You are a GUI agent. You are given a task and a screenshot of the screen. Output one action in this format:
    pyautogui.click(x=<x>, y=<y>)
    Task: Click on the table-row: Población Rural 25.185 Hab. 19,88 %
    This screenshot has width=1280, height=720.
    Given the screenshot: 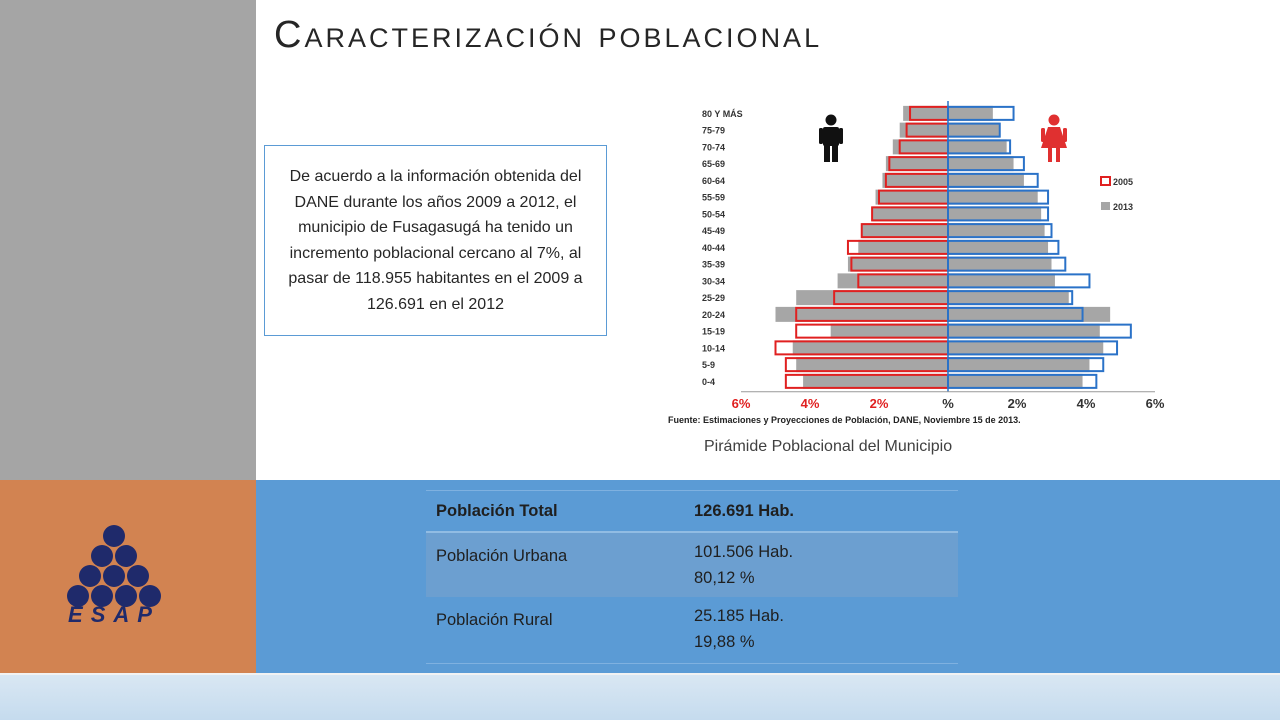 What is the action you would take?
    pyautogui.click(x=692, y=630)
    